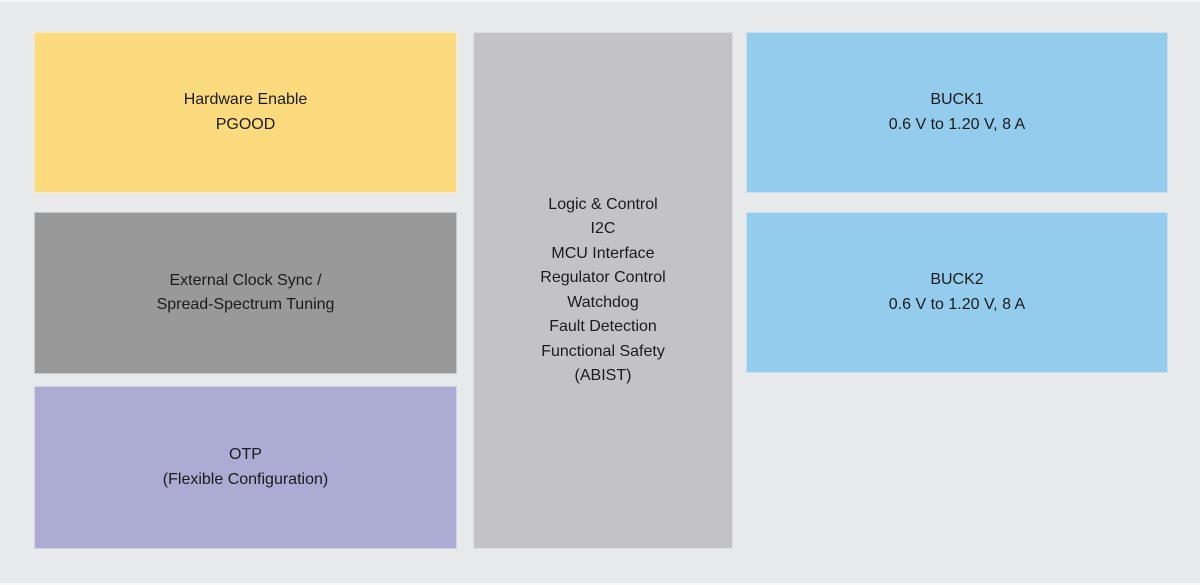 The image size is (1200, 585). What do you see at coordinates (603, 204) in the screenshot?
I see `block-label-line: Logic & Control` at bounding box center [603, 204].